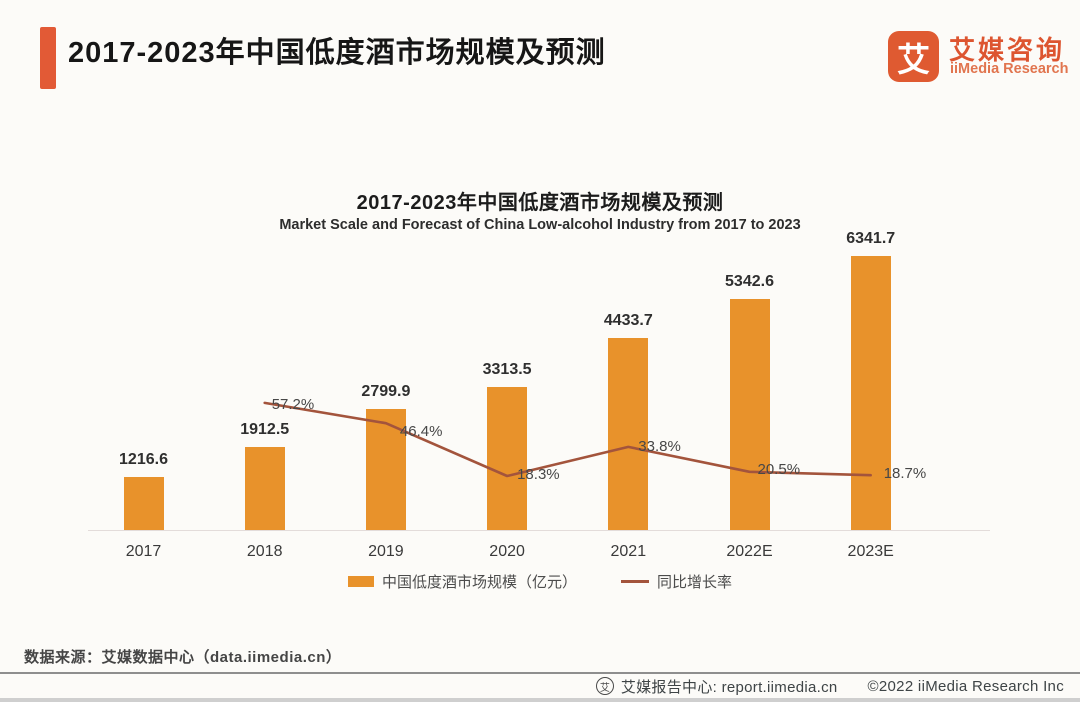 The height and width of the screenshot is (702, 1080). I want to click on legend-item-growth-rate: 同比增长率, so click(676, 581).